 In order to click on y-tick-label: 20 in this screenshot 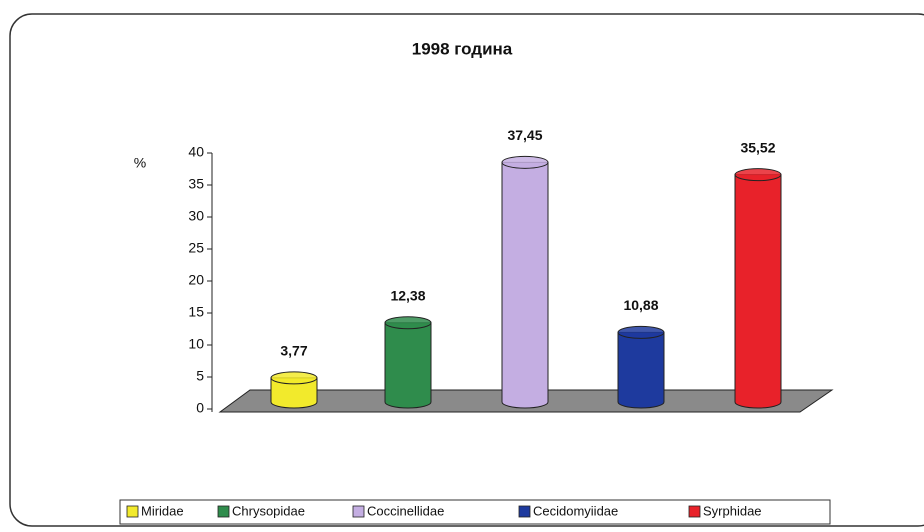, I will do `click(196, 280)`.